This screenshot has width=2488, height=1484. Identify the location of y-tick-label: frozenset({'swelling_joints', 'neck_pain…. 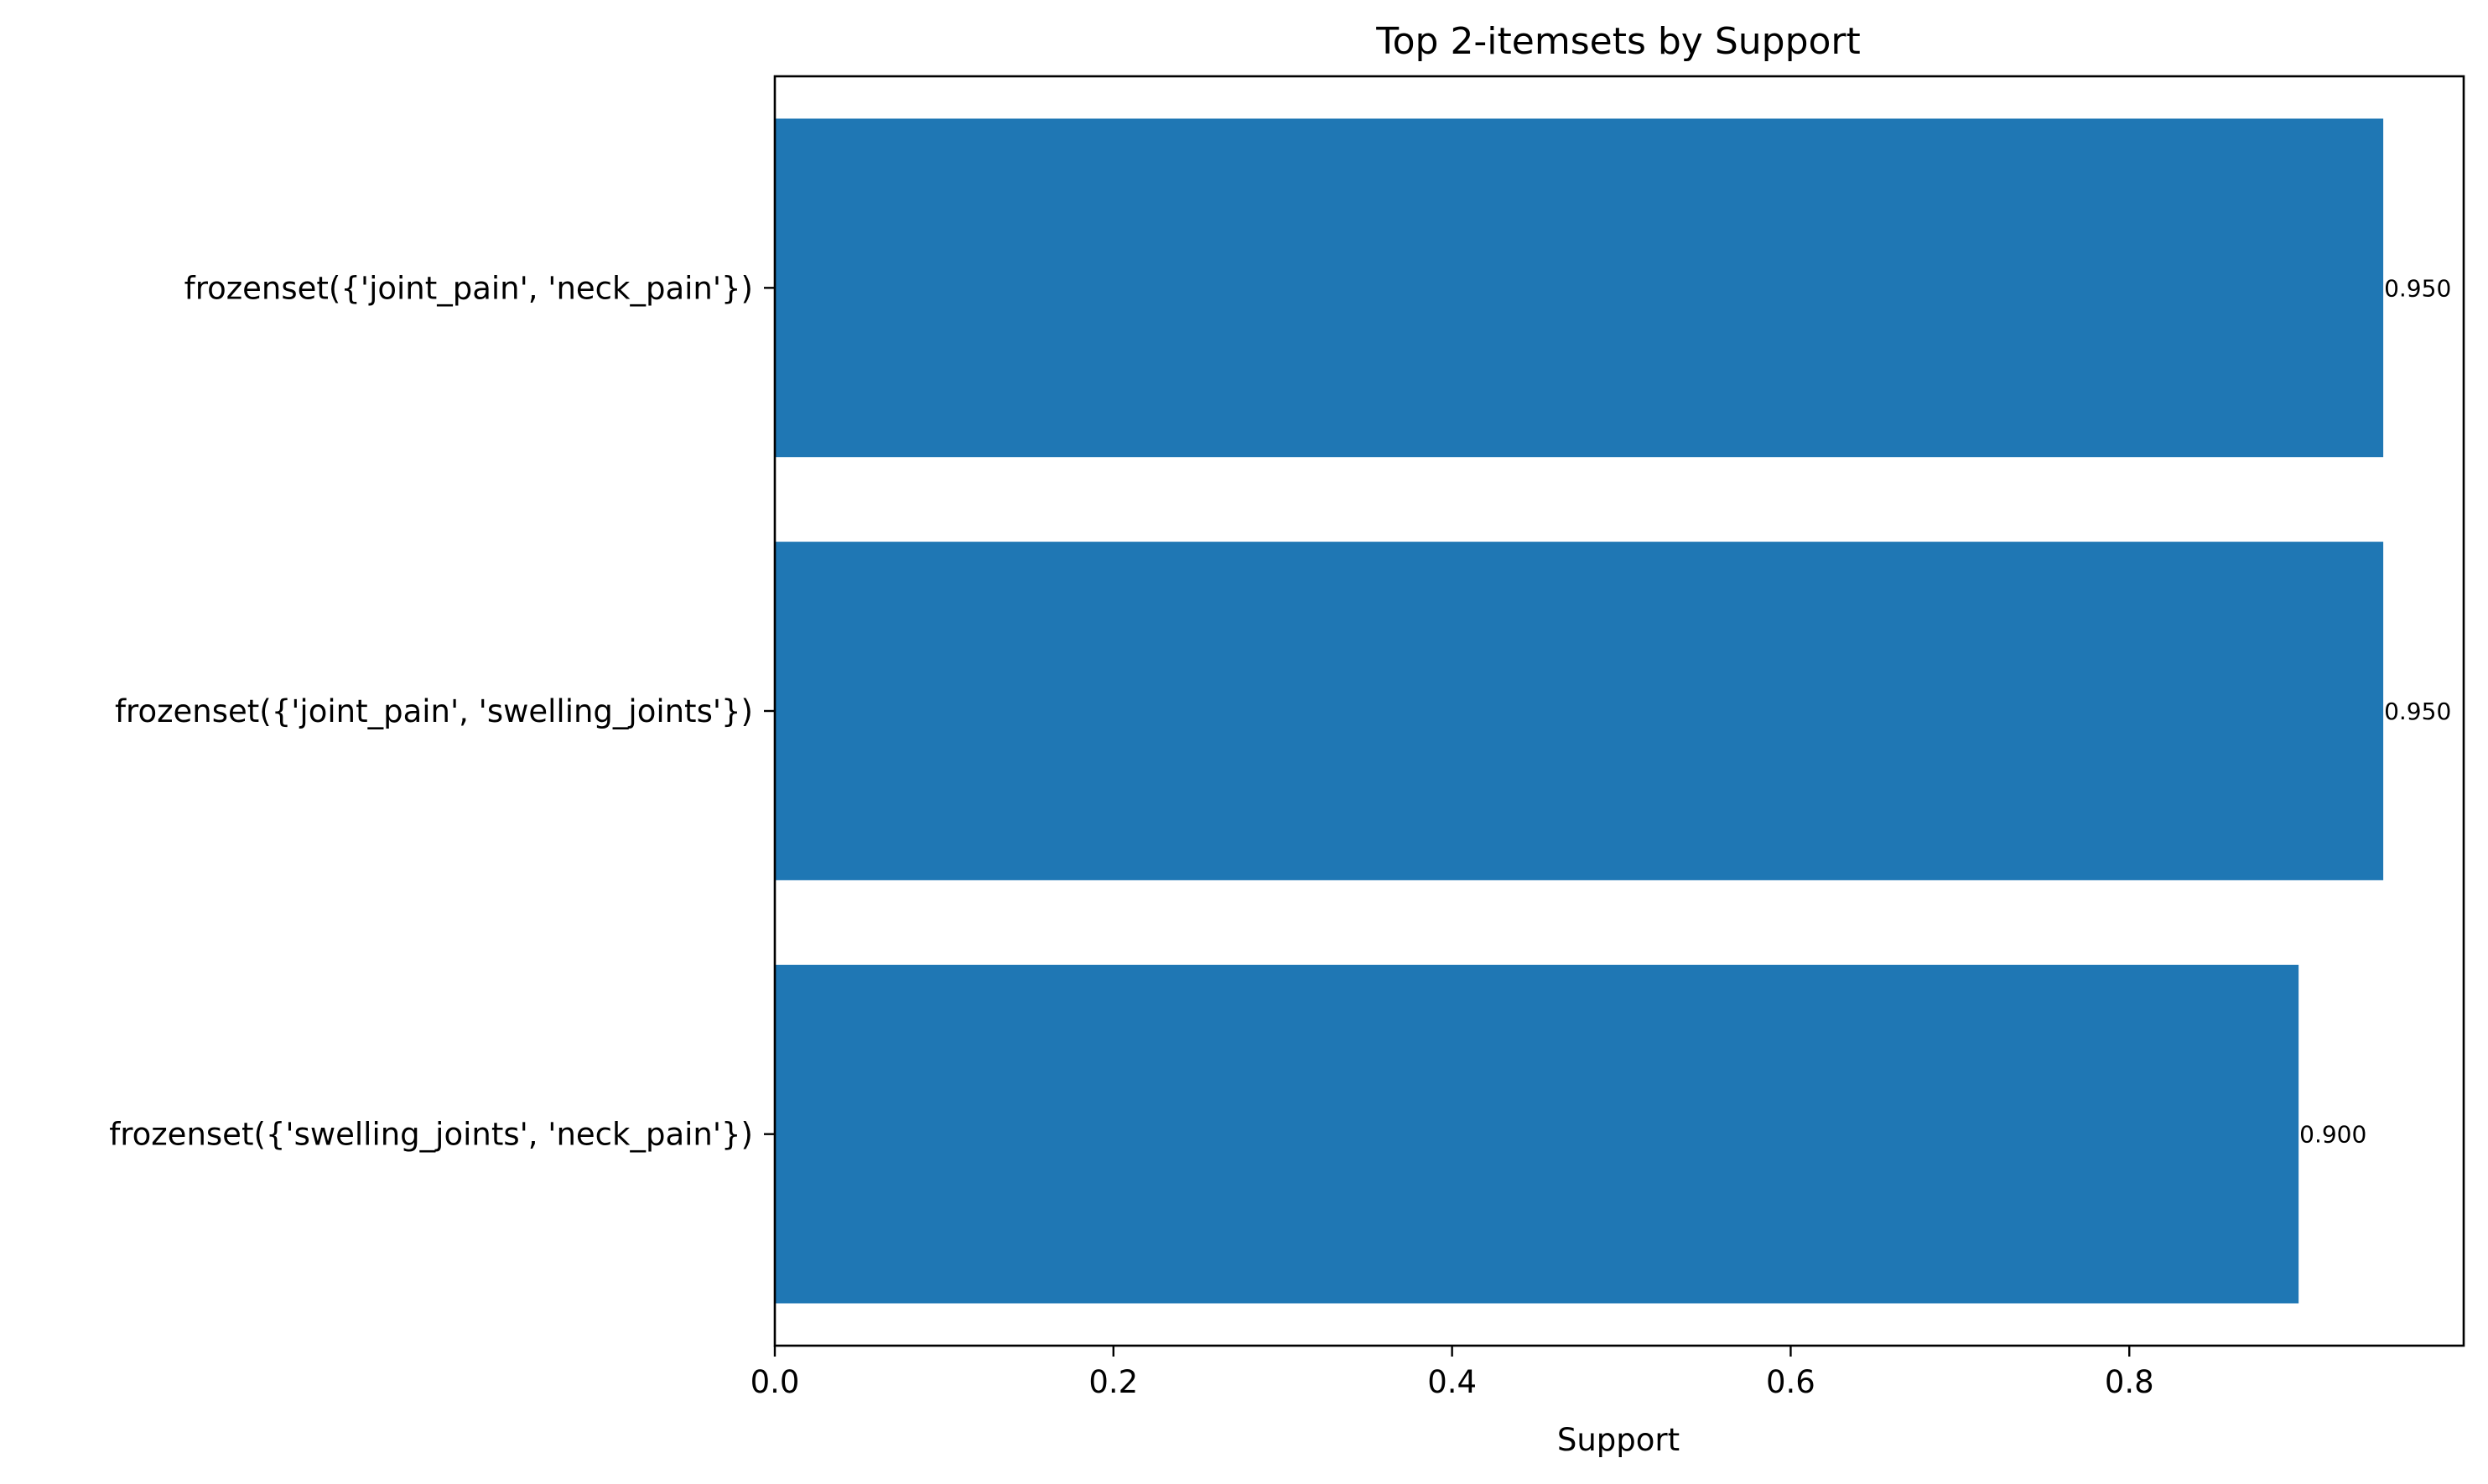
(431, 1135).